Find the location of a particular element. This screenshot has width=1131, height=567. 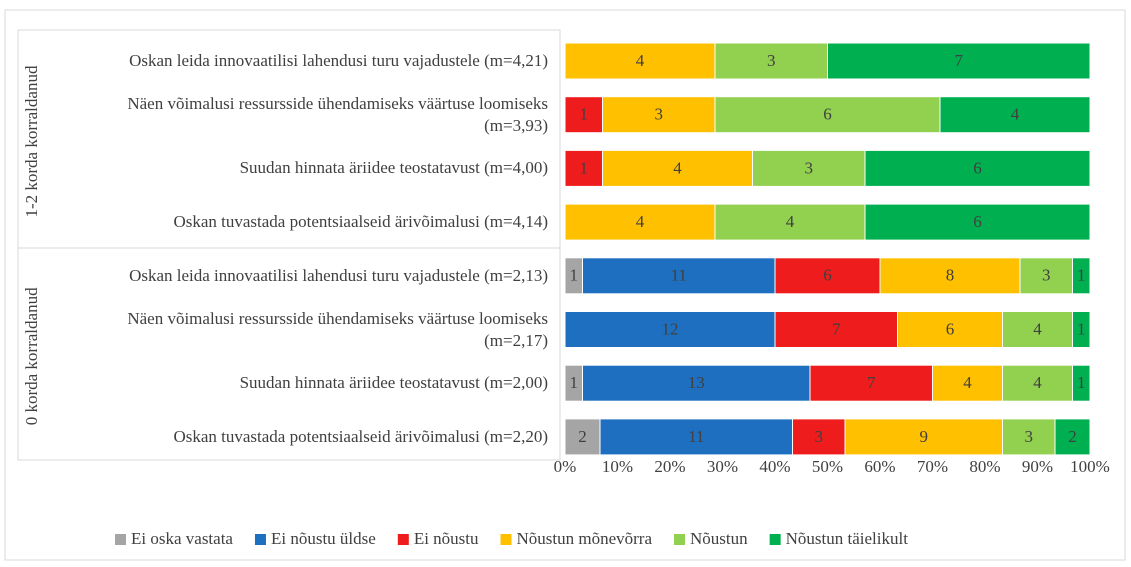

data-label: 12 is located at coordinates (670, 328).